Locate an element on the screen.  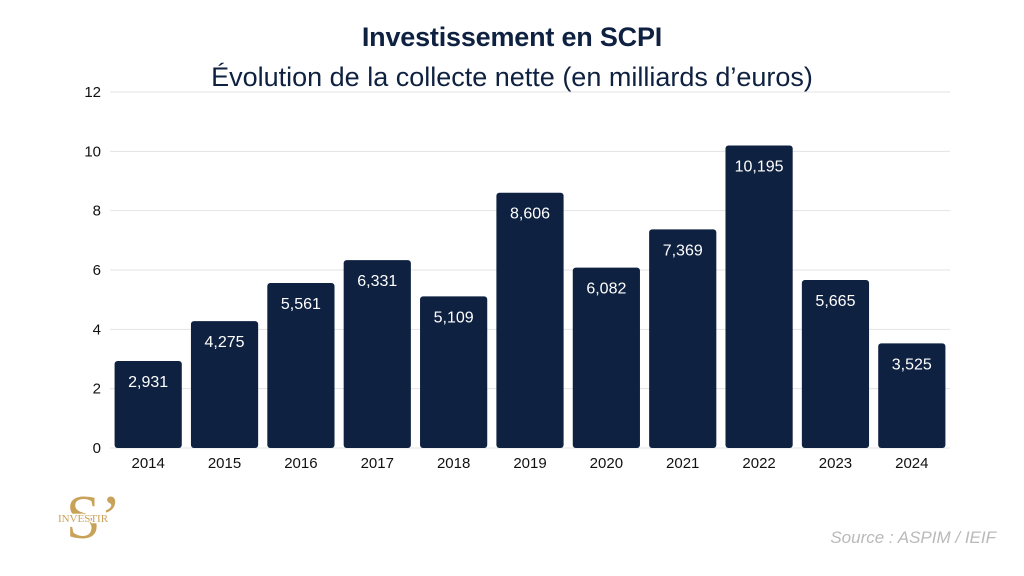
bar-value-label: 4,275 is located at coordinates (225, 342).